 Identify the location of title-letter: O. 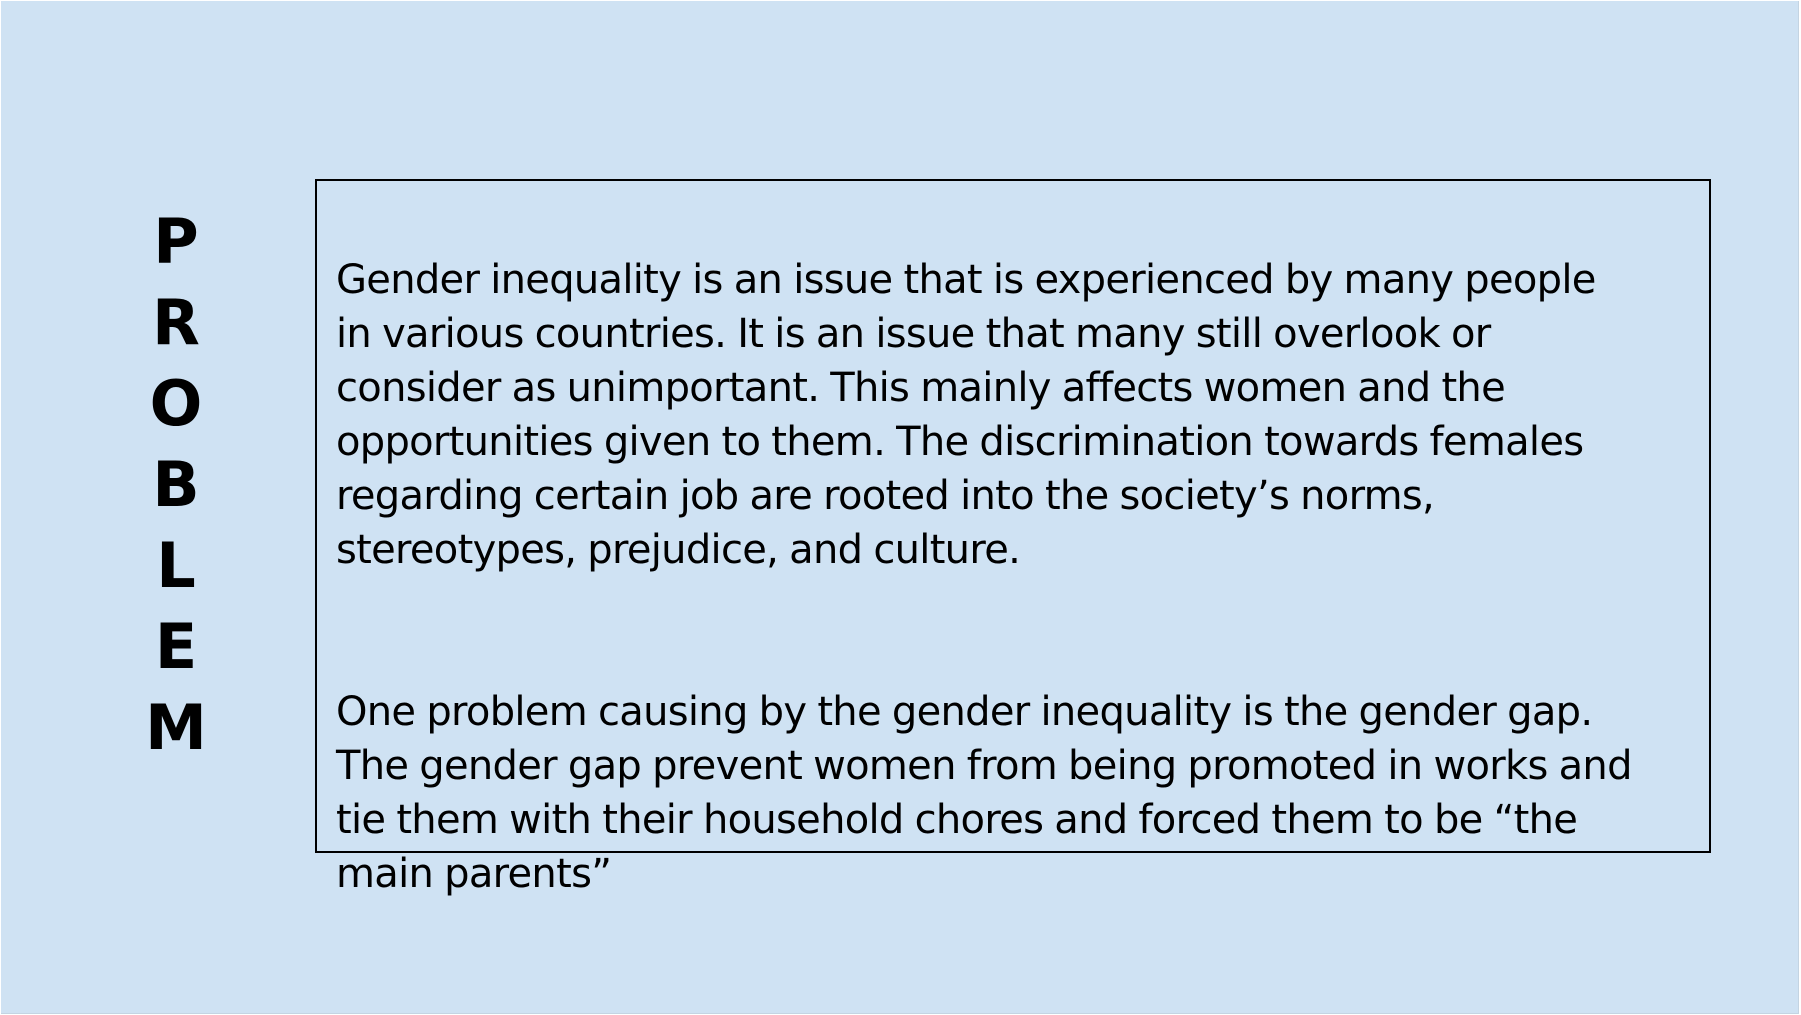
(176, 403).